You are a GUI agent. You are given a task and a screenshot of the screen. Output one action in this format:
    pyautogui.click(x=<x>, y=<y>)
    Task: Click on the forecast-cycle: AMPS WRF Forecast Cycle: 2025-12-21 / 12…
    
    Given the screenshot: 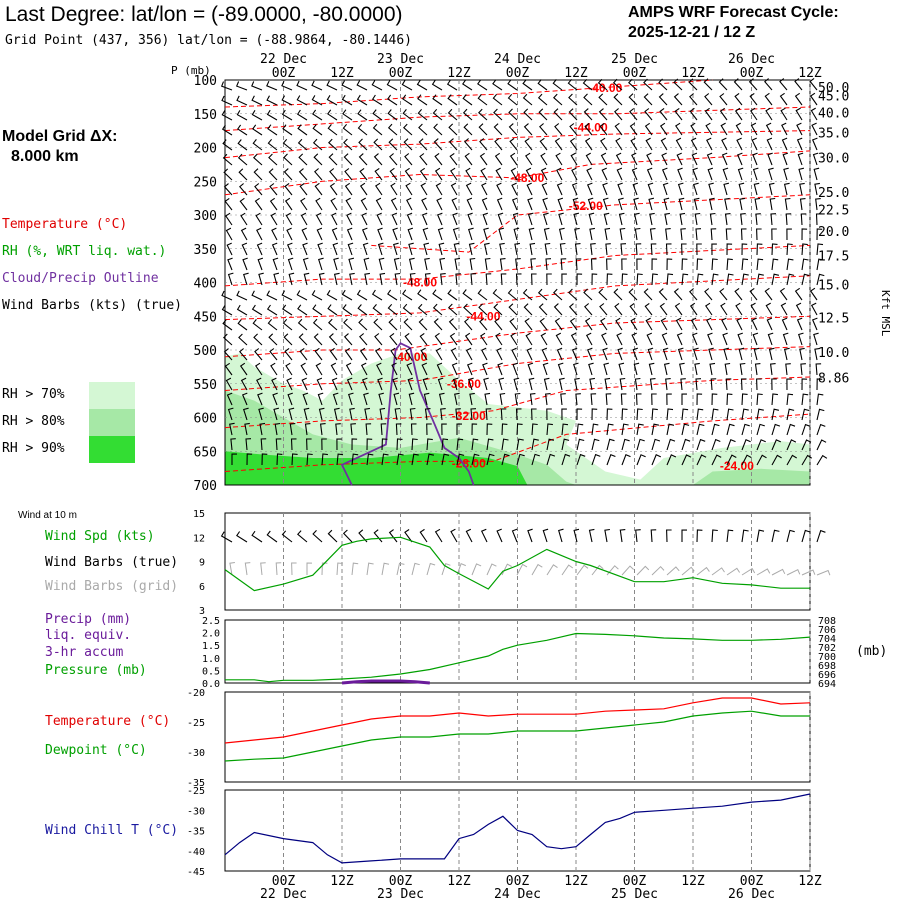 What is the action you would take?
    pyautogui.click(x=733, y=23)
    